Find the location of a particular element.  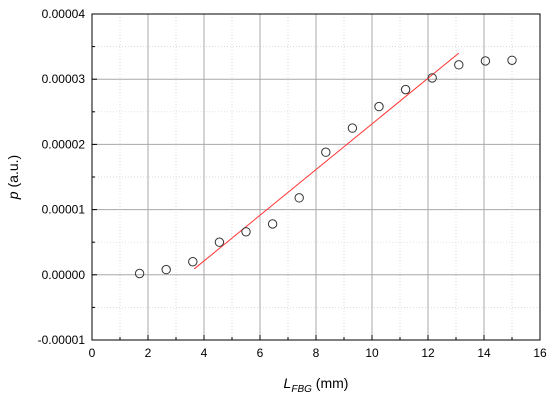

x-tick-label: 0 is located at coordinates (92, 353).